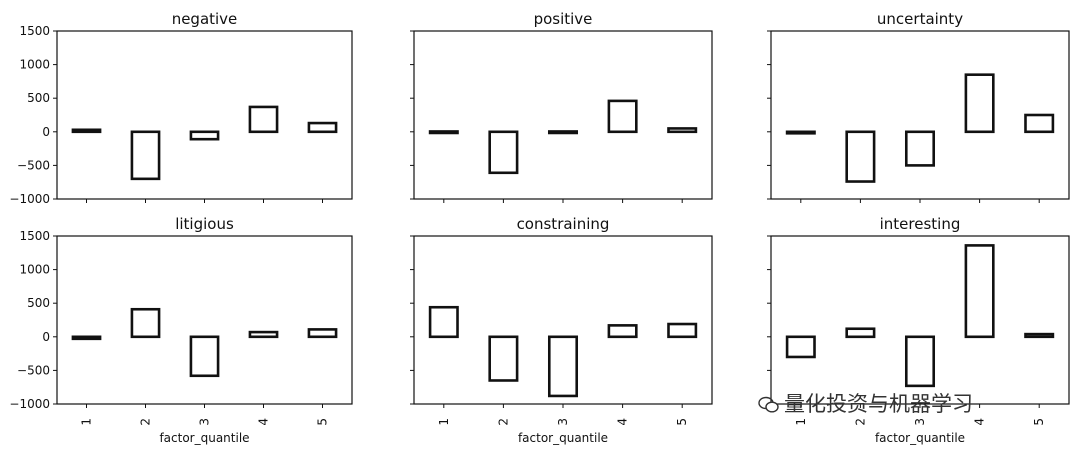  Describe the element at coordinates (563, 224) in the screenshot. I see `subplot-title: constraining` at that location.